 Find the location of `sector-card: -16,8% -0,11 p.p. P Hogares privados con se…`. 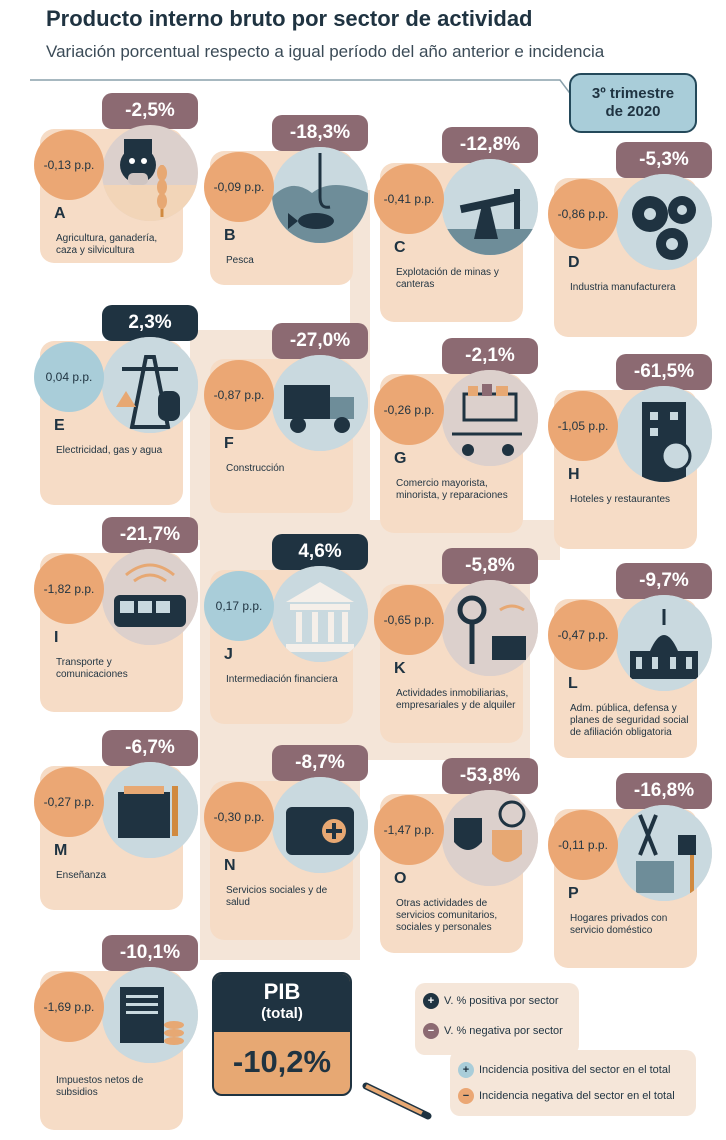

sector-card: -16,8% -0,11 p.p. P Hogares privados con se… is located at coordinates (622, 870).